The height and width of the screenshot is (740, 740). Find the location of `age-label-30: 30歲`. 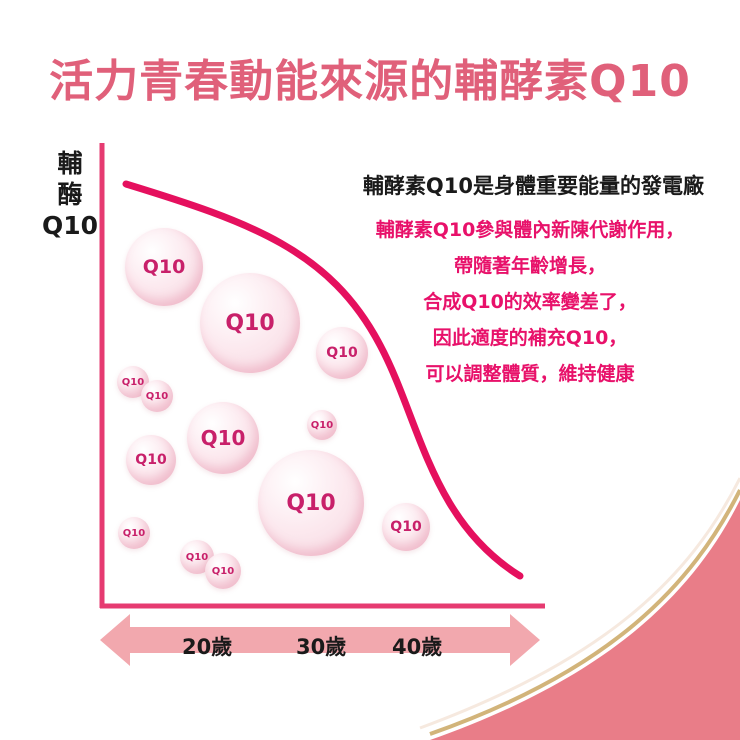

age-label-30: 30歲 is located at coordinates (321, 647).